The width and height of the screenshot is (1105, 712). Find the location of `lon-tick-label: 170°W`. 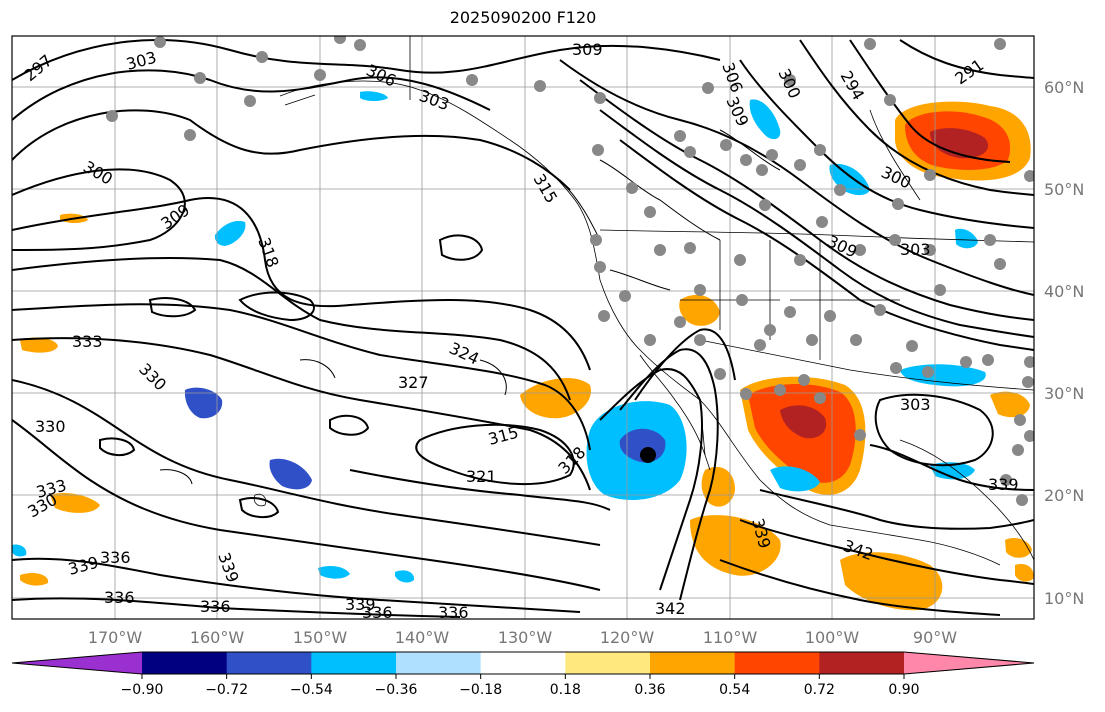

lon-tick-label: 170°W is located at coordinates (115, 637).